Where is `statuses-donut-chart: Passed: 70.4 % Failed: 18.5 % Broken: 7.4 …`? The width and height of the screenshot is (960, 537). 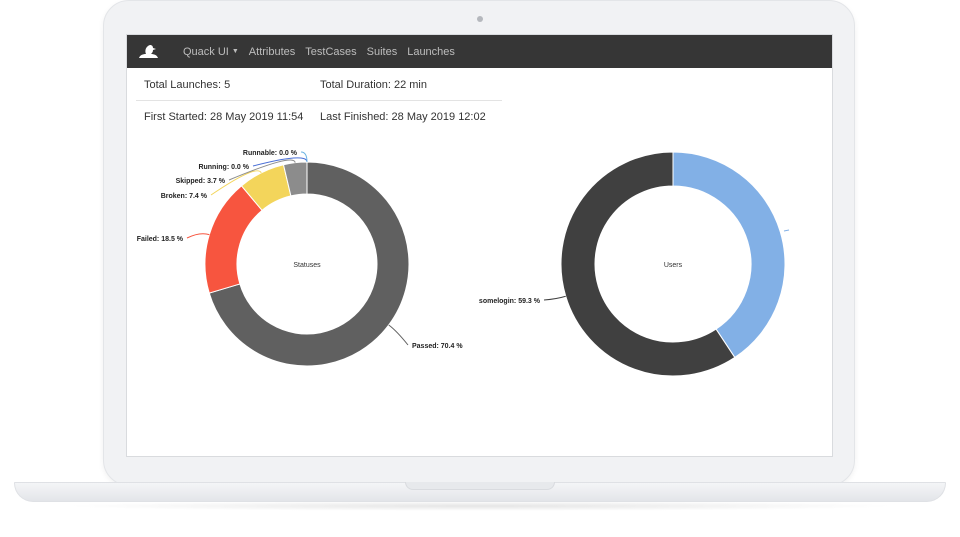
statuses-donut-chart: Passed: 70.4 % Failed: 18.5 % Broken: 7.4 … is located at coordinates (300, 258).